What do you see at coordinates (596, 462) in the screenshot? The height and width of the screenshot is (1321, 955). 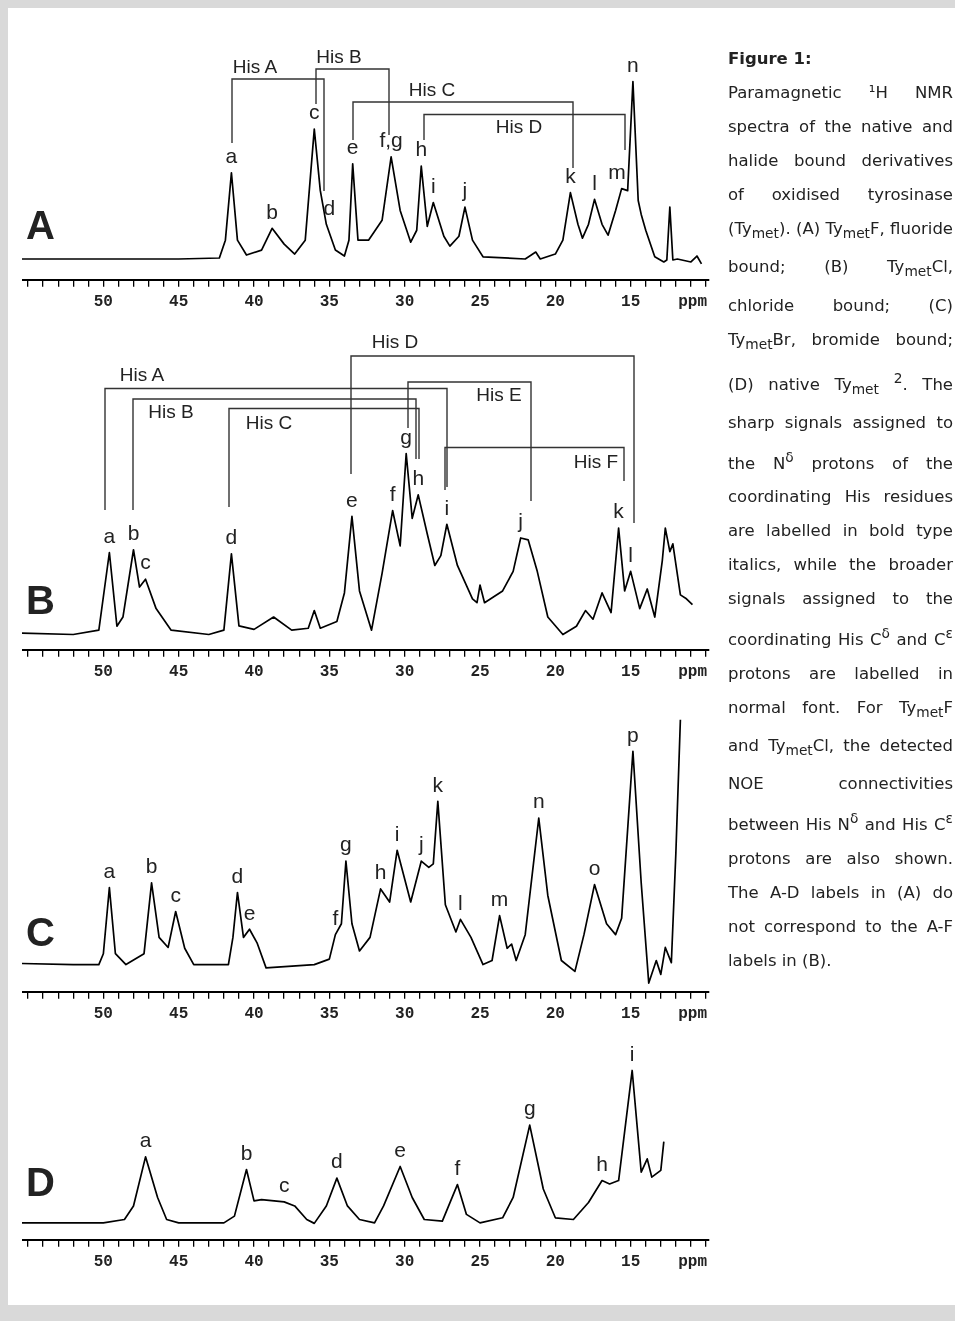 I see `annotation: His F` at bounding box center [596, 462].